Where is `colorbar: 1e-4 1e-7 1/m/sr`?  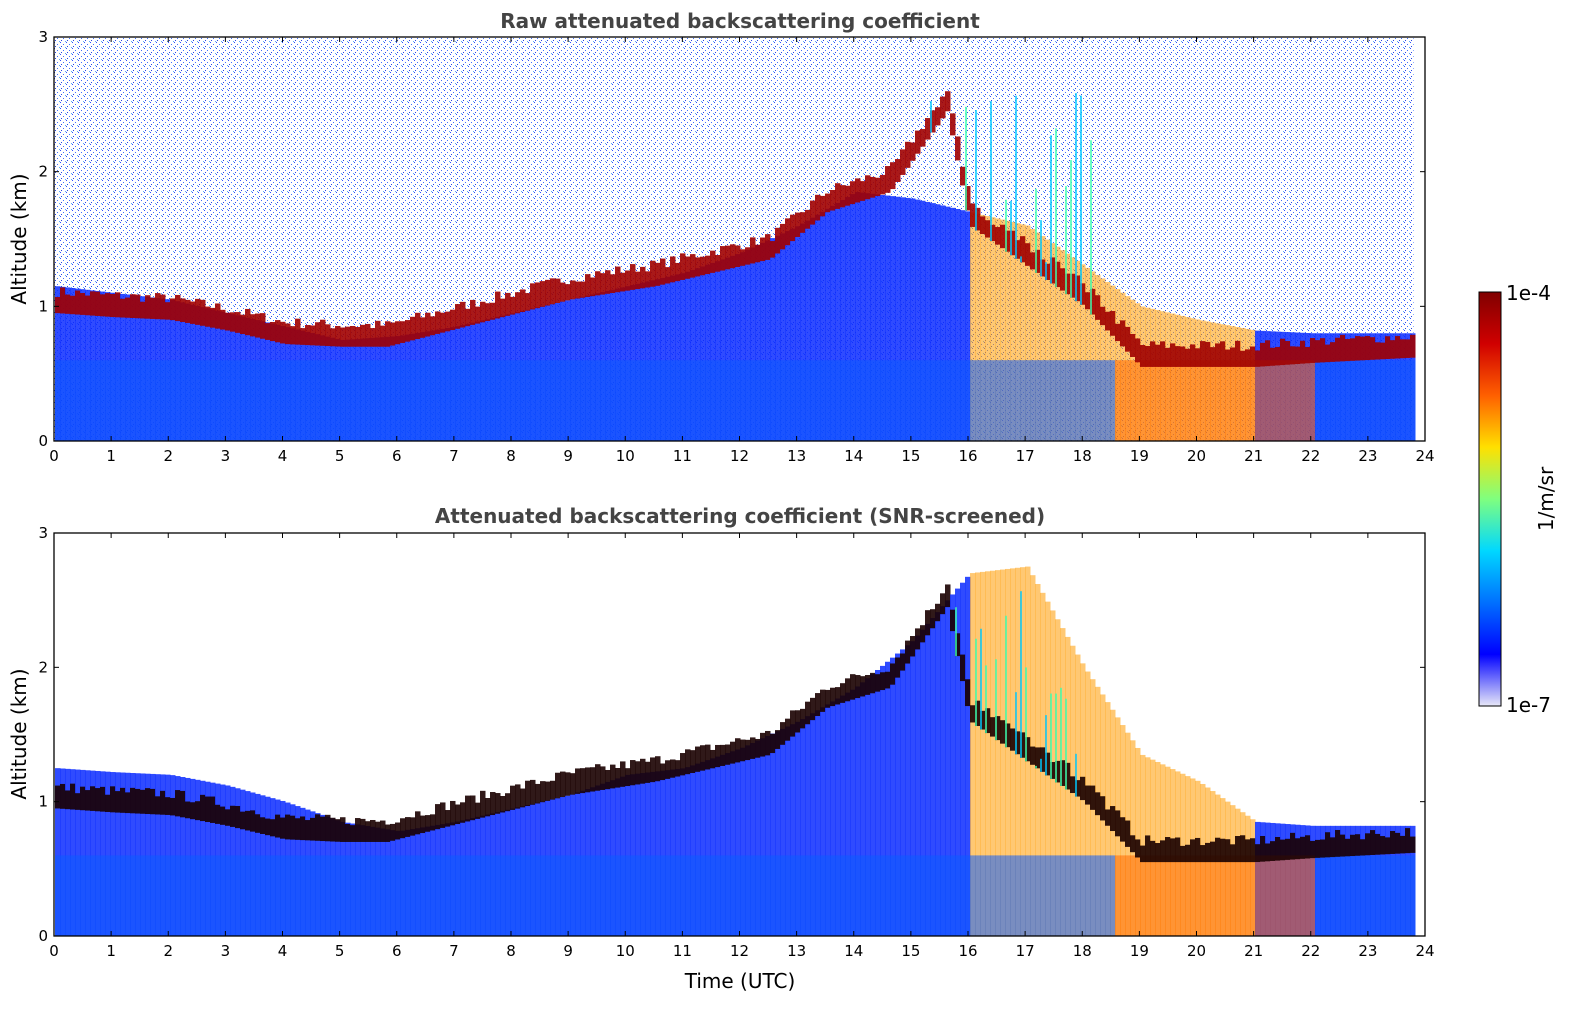
colorbar: 1e-4 1e-7 1/m/sr is located at coordinates (1518, 499).